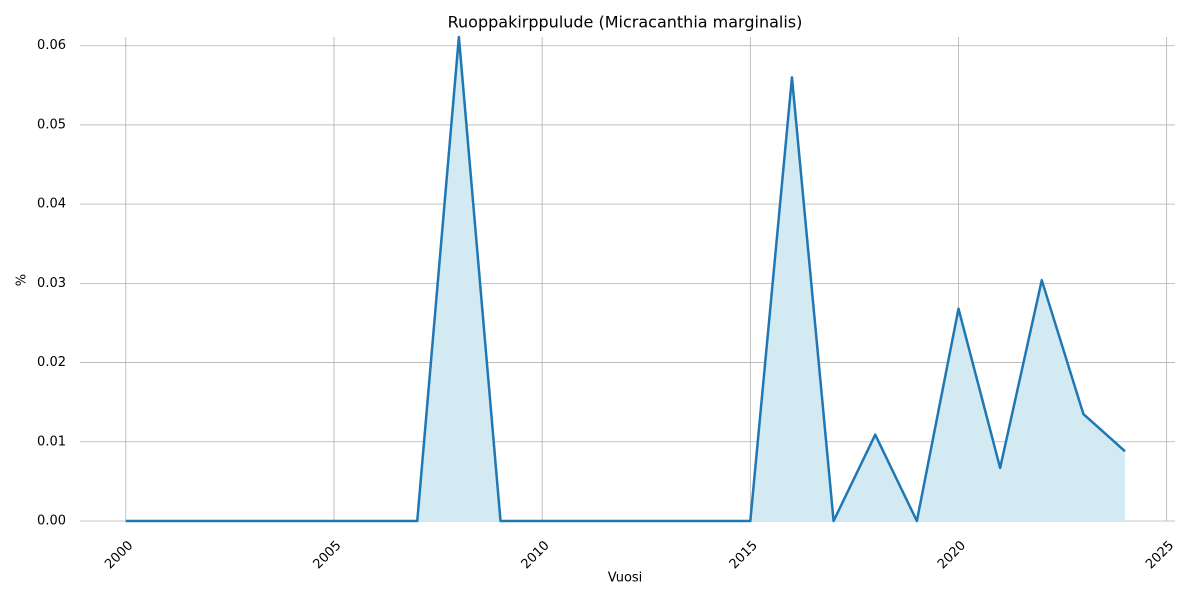 This screenshot has height=604, width=1200. Describe the element at coordinates (22, 280) in the screenshot. I see `y-axis-label: %` at that location.